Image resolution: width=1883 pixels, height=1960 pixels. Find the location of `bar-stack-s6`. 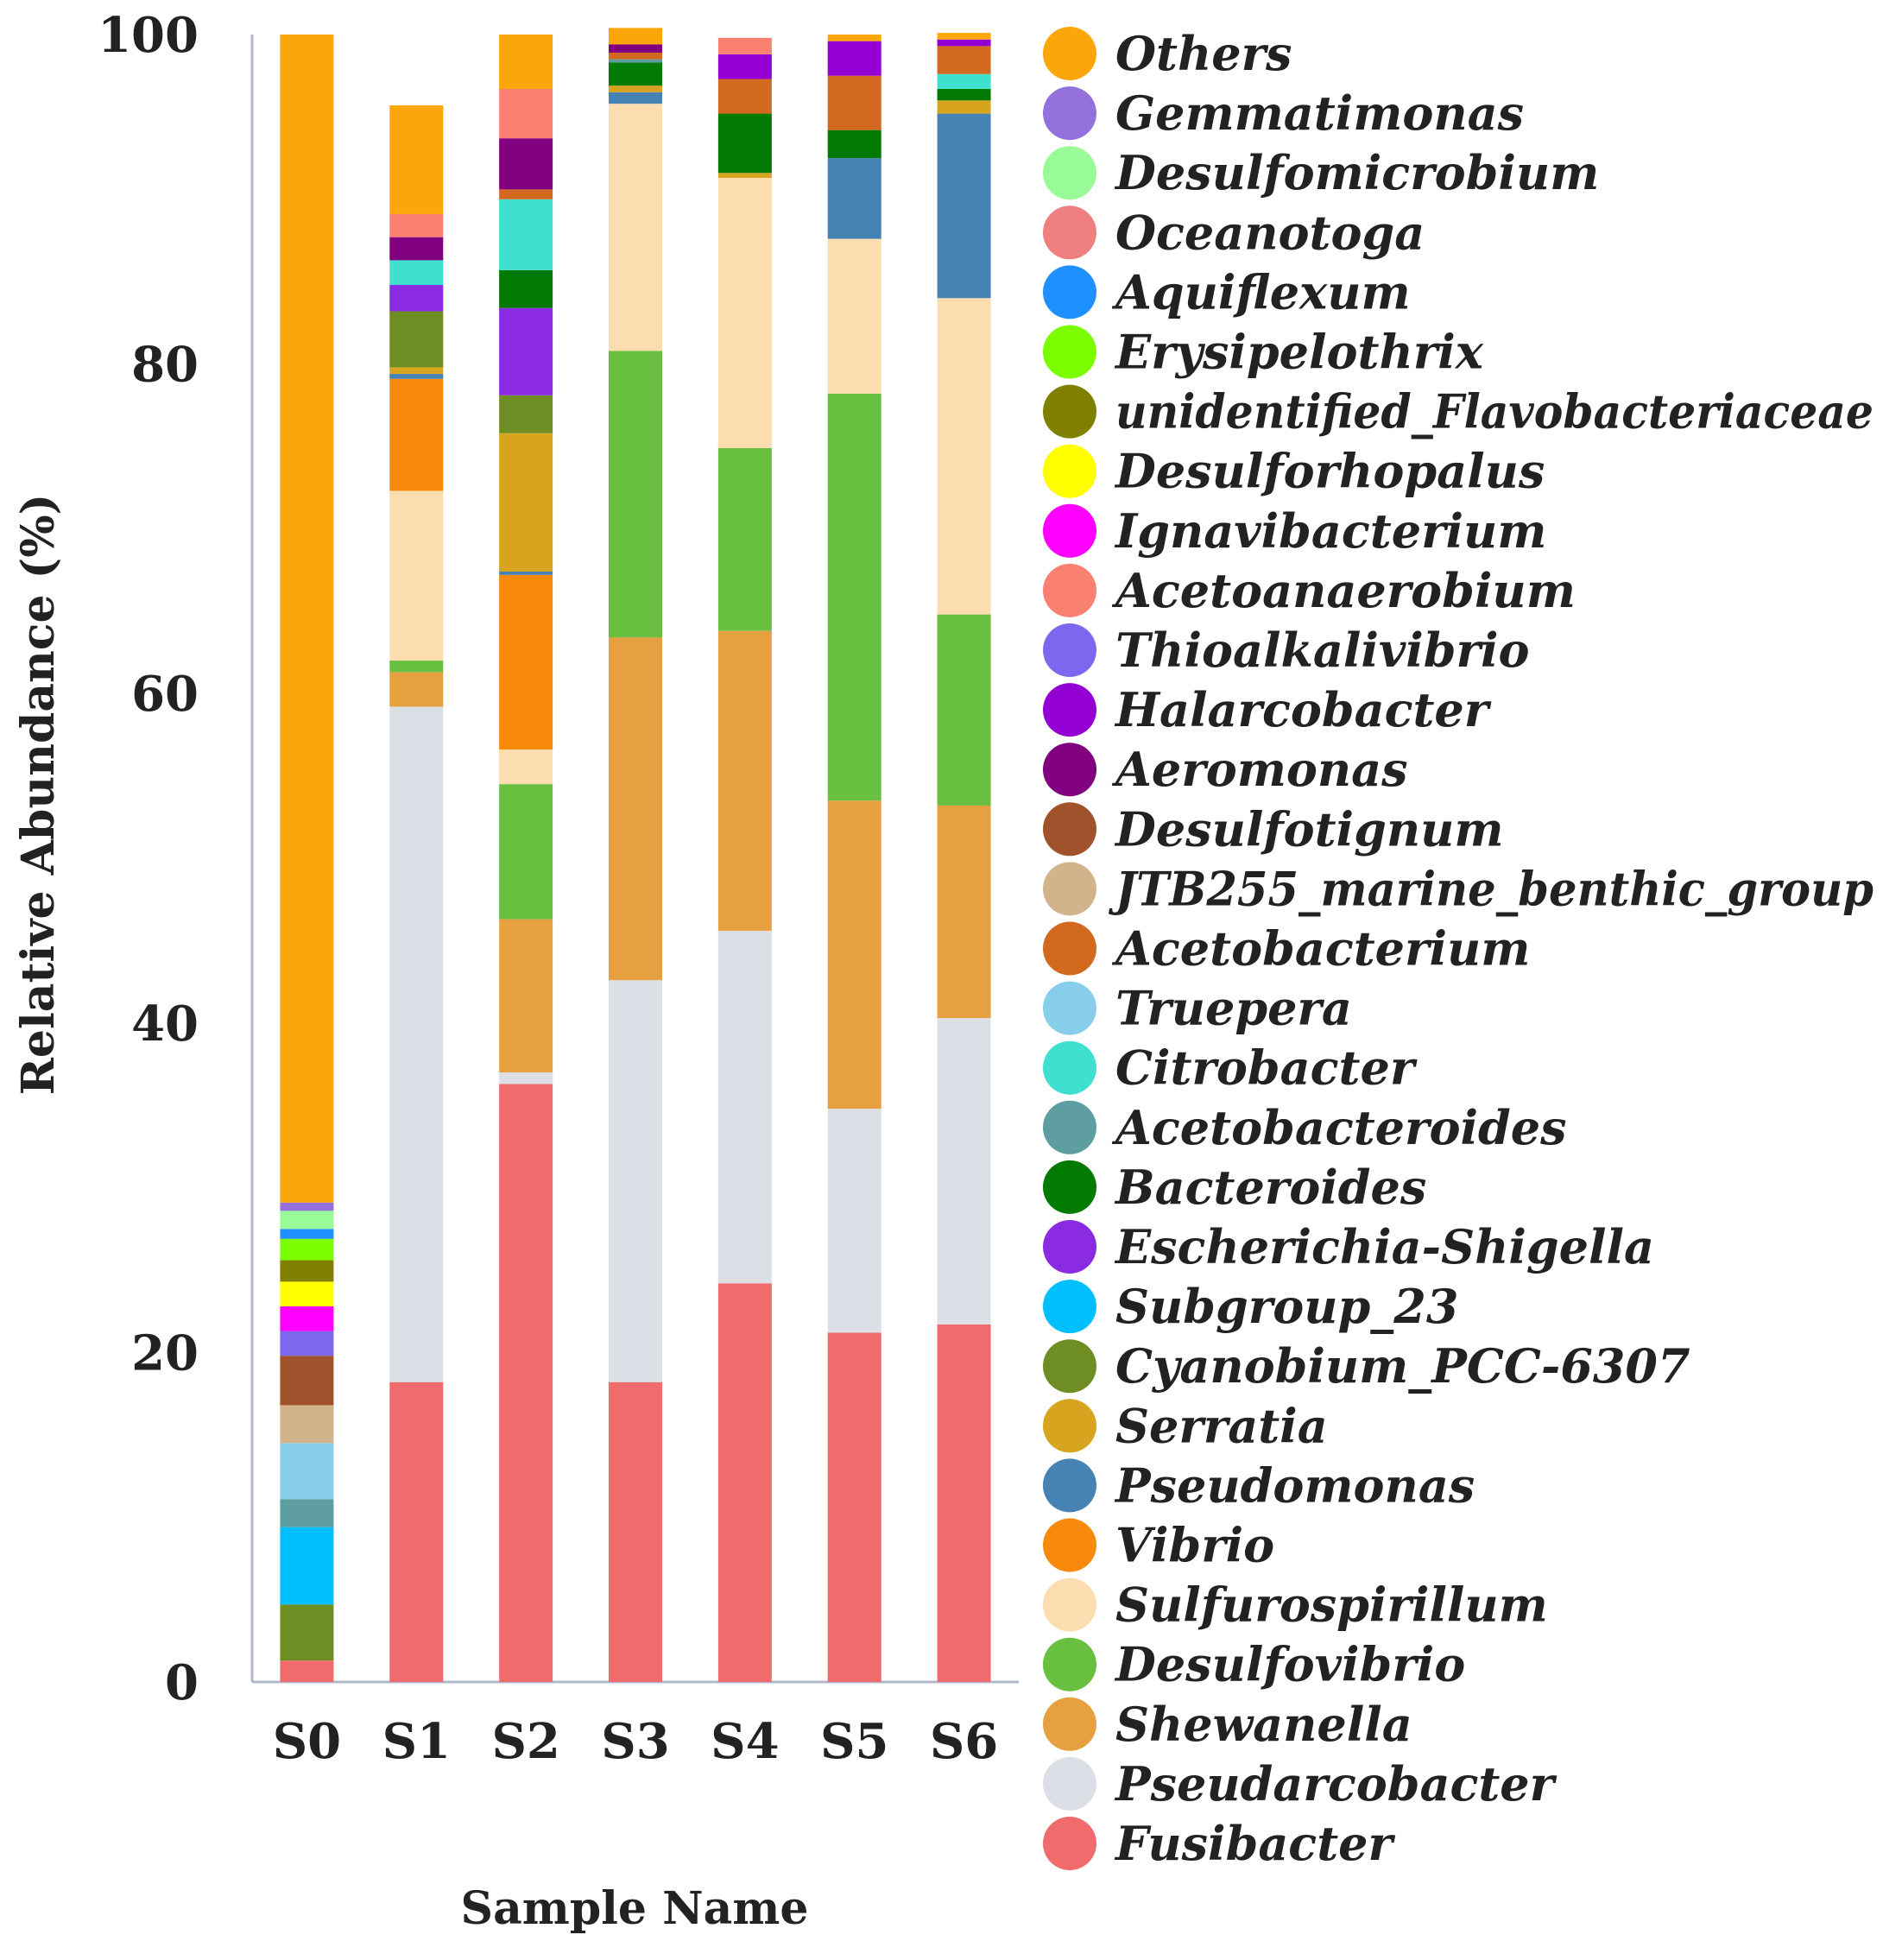

bar-stack-s6 is located at coordinates (964, 857).